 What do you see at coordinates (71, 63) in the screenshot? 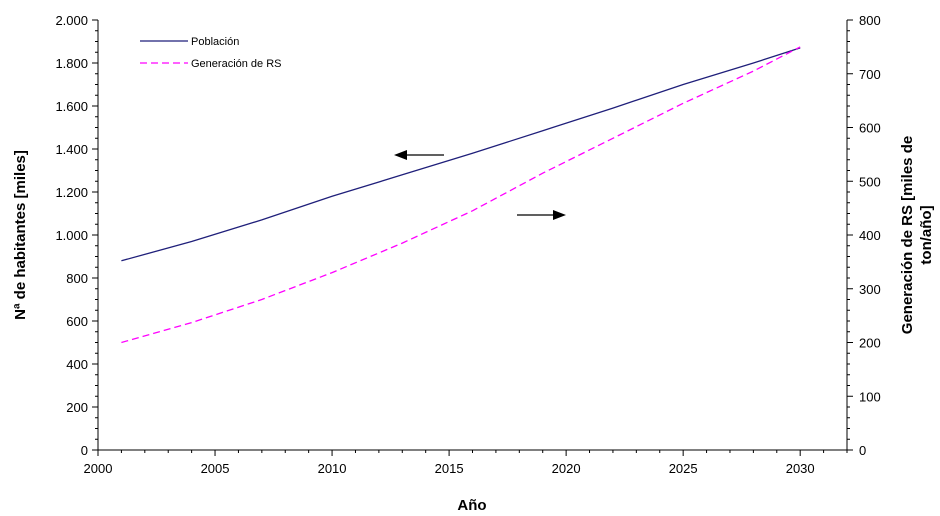
I see `y-left-tick-label: 1.800` at bounding box center [71, 63].